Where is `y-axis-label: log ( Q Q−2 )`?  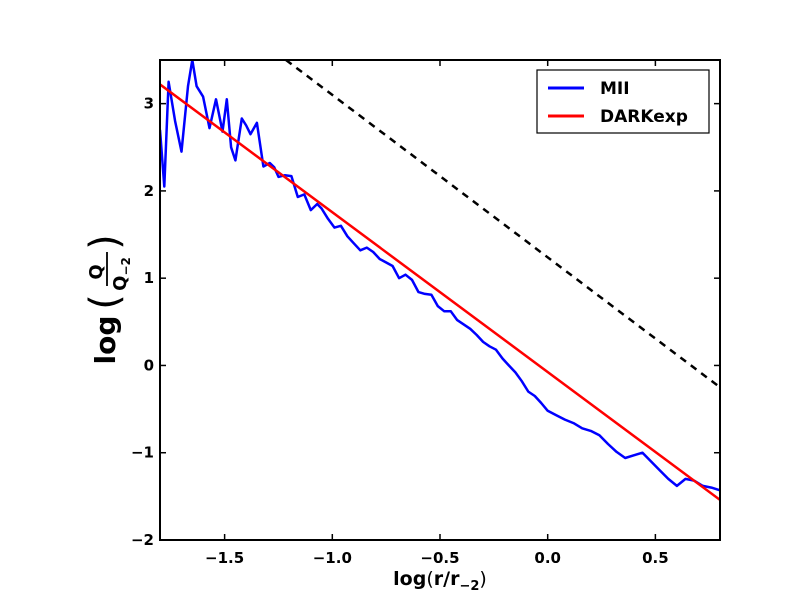
y-axis-label: log ( Q Q−2 ) is located at coordinates (107, 299).